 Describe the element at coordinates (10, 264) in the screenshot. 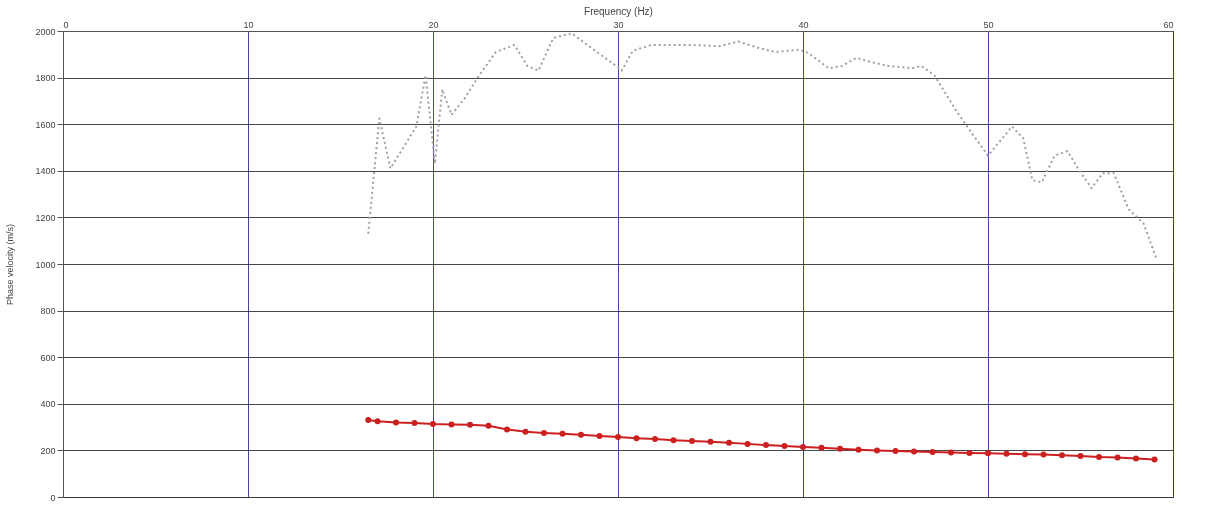

I see `y-axis-title: Phase velocity (m/s)` at that location.